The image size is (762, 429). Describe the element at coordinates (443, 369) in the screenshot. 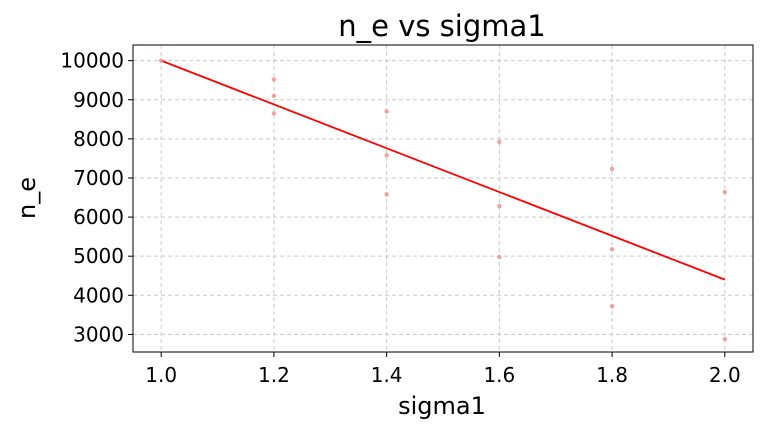

I see `x-axis-ticks: 1.0 1.2 1.4 1.6 1.8 2.0` at that location.